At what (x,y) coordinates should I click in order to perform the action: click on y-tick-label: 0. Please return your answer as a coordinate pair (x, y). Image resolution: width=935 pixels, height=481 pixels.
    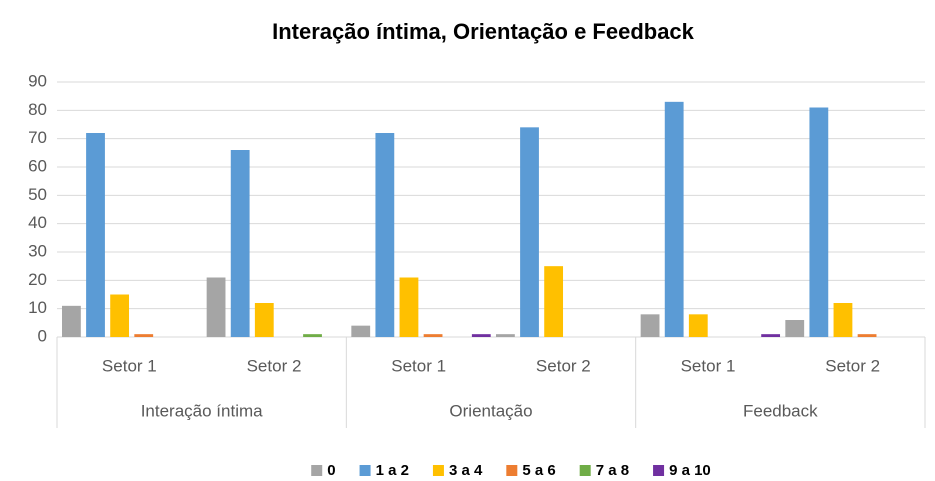
    Looking at the image, I should click on (42, 335).